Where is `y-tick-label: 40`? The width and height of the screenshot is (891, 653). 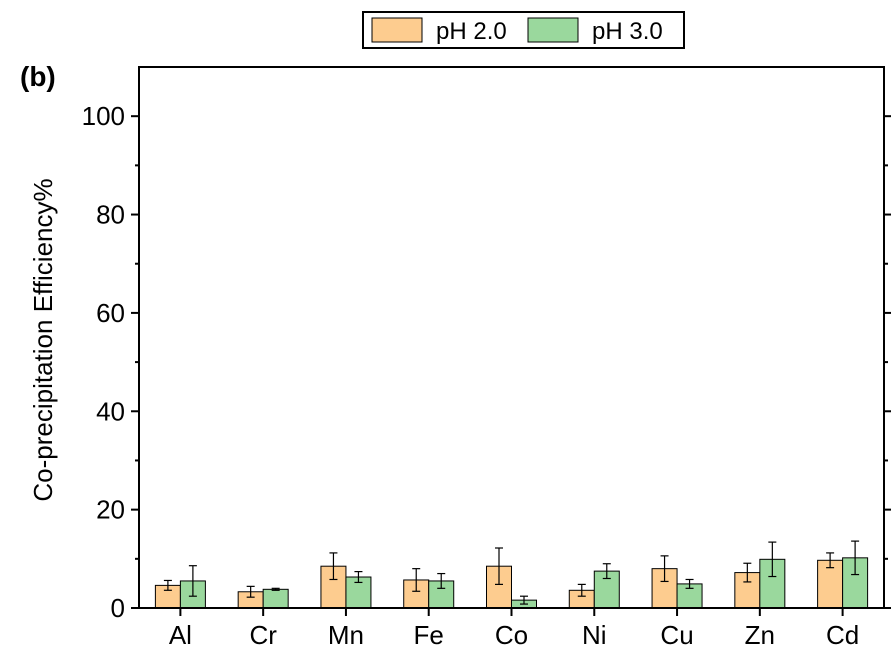
y-tick-label: 40 is located at coordinates (110, 411).